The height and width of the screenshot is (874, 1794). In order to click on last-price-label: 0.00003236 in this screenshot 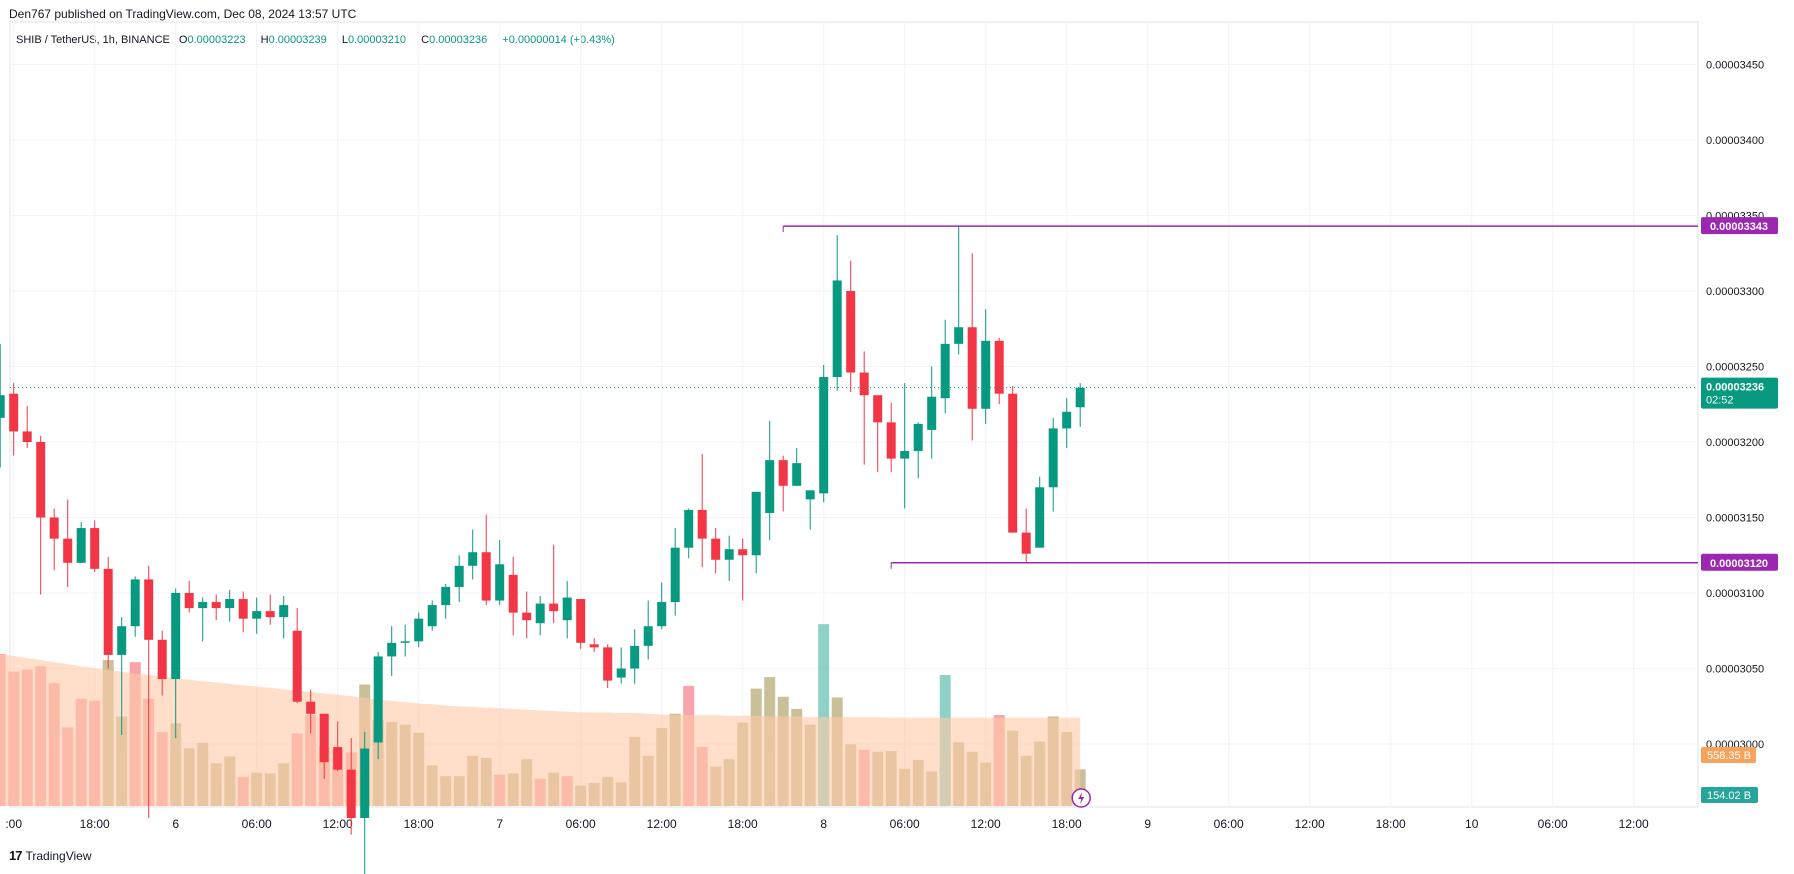, I will do `click(1735, 388)`.